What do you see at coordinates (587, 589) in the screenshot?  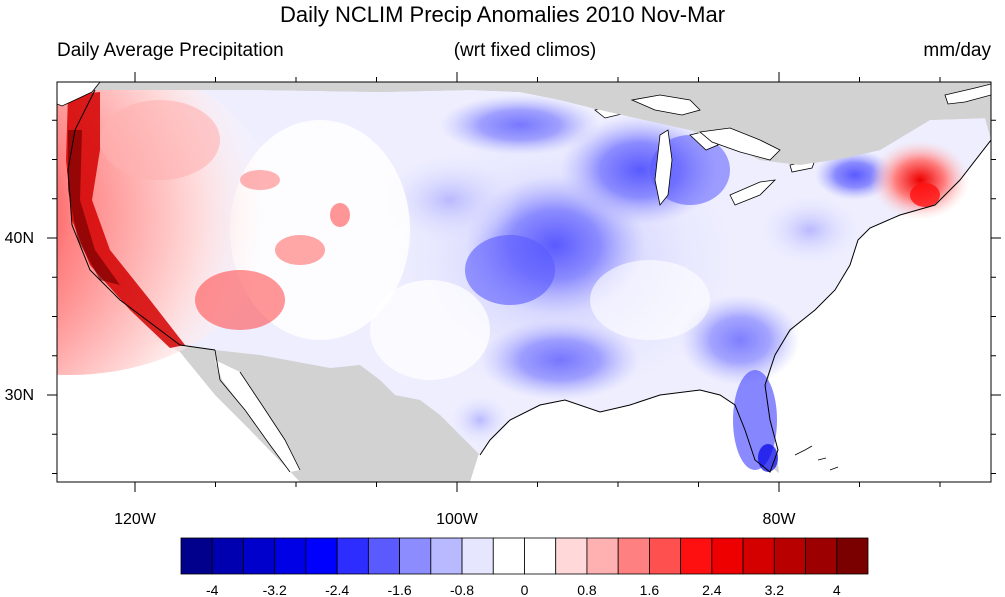 I see `colorbar-label: 0.8` at bounding box center [587, 589].